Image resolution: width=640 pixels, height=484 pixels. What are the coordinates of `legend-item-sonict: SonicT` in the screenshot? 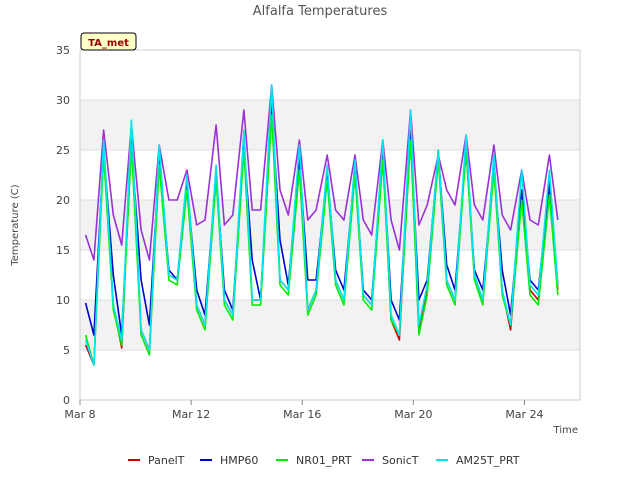 It's located at (390, 460).